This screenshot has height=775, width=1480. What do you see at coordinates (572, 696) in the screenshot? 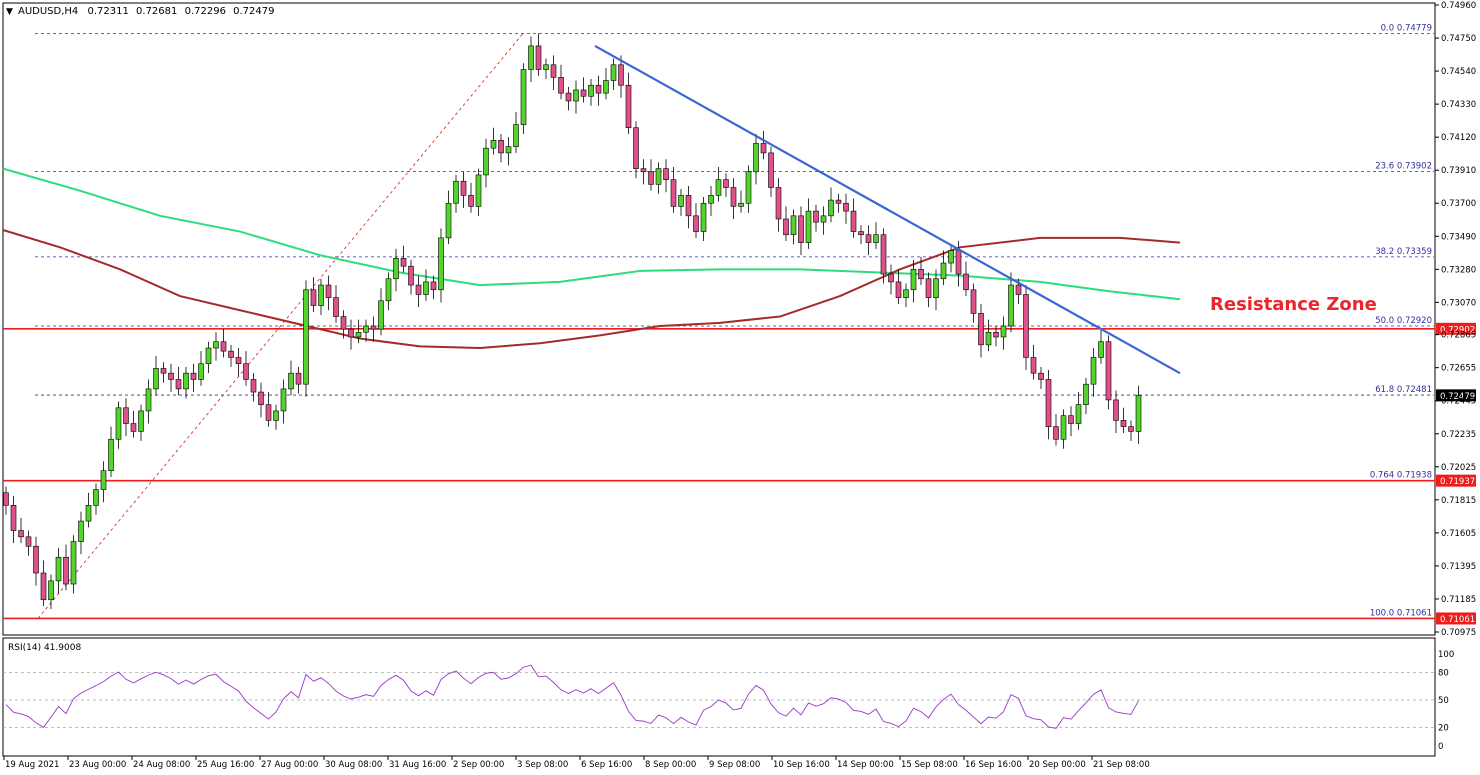
I see `rsi-line` at bounding box center [572, 696].